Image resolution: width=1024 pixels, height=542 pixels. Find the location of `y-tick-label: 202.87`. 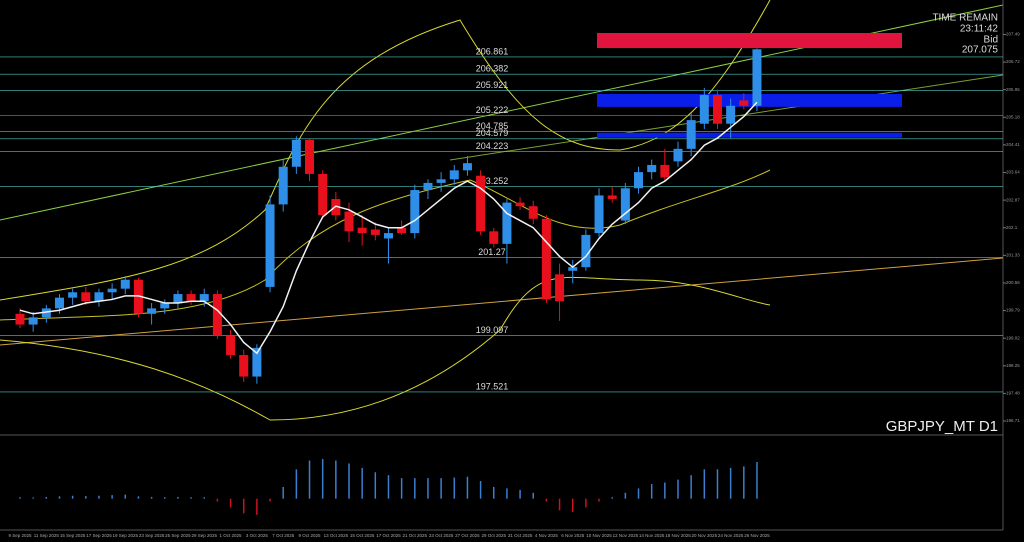

y-tick-label: 202.87 is located at coordinates (1013, 199).